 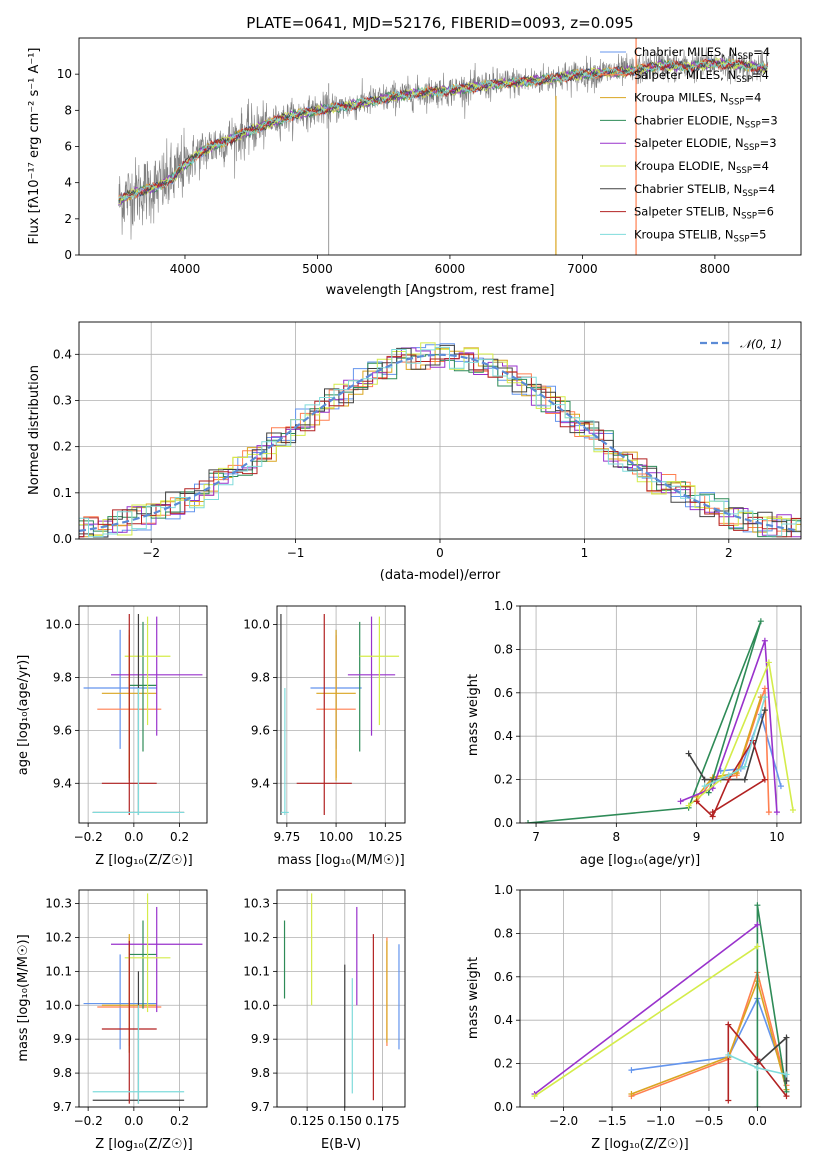 I want to click on legend-label: Chabrier ELODIE, NSSP=3, so click(x=706, y=121).